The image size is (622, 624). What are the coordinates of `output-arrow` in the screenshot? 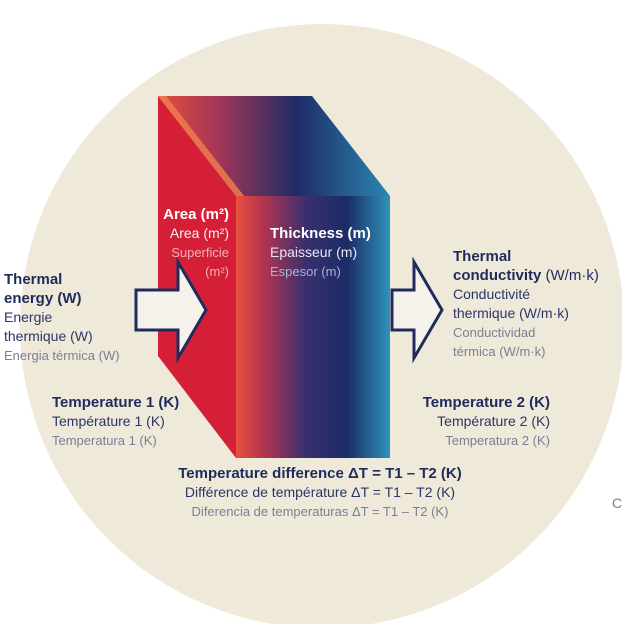 It's located at (417, 310).